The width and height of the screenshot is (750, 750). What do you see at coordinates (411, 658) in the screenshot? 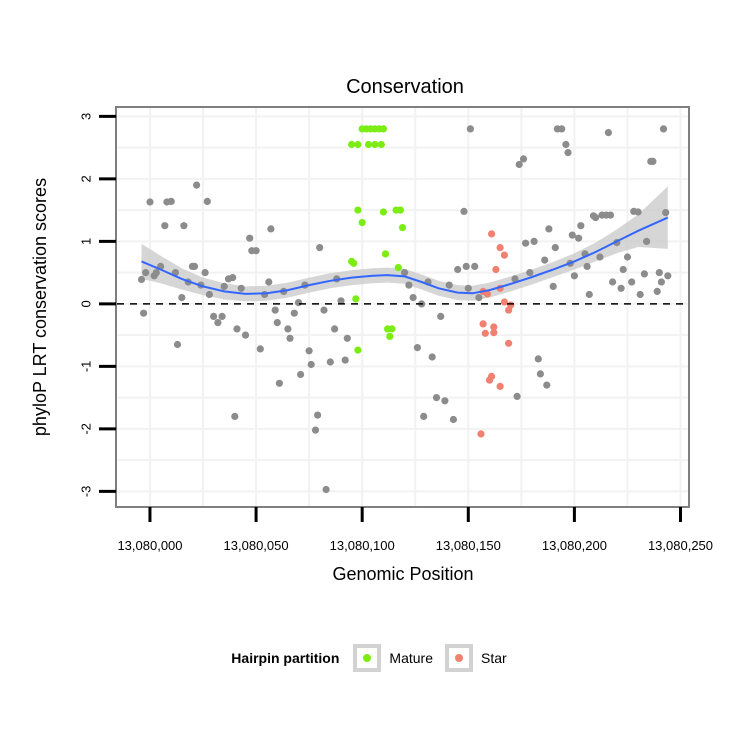
I see `legend-label-mature: Mature` at bounding box center [411, 658].